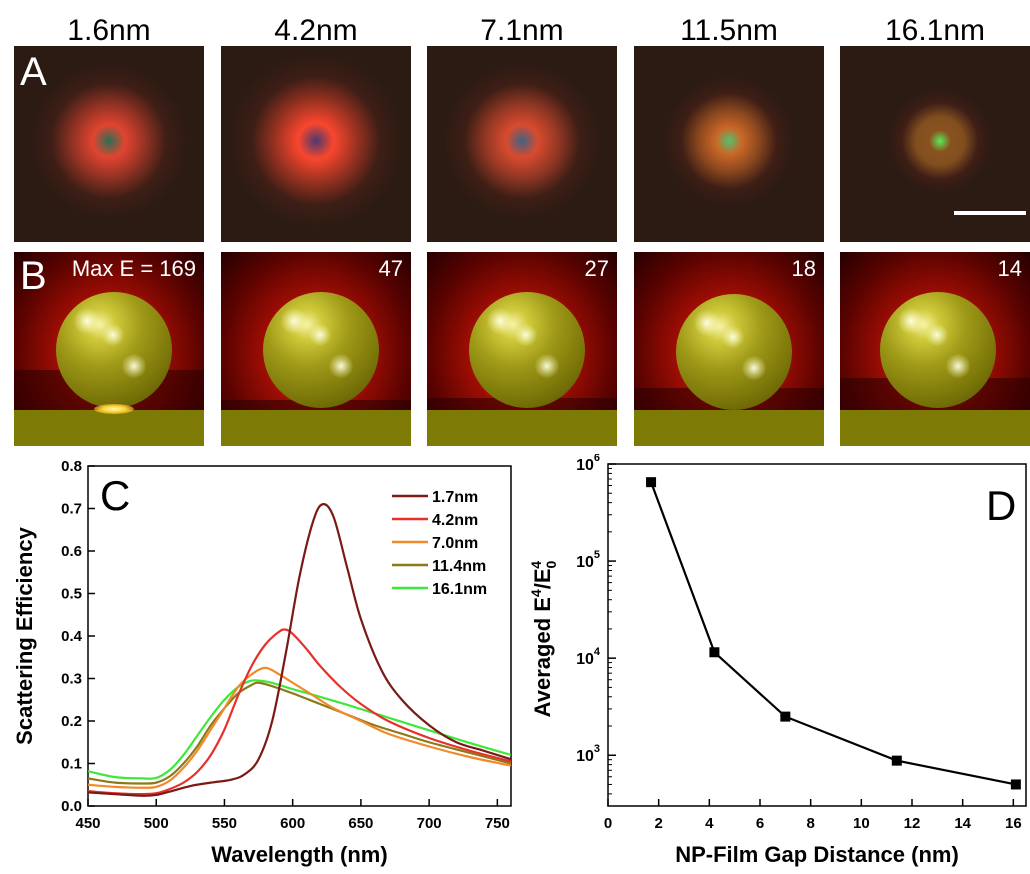 The height and width of the screenshot is (874, 1030). What do you see at coordinates (156, 823) in the screenshot?
I see `x-tick-label: 500` at bounding box center [156, 823].